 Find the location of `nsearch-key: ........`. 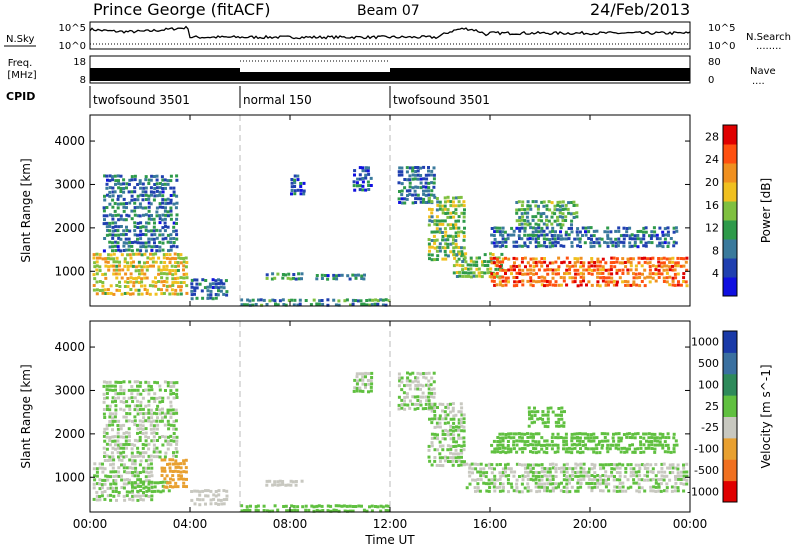

nsearch-key: ........ is located at coordinates (768, 46).